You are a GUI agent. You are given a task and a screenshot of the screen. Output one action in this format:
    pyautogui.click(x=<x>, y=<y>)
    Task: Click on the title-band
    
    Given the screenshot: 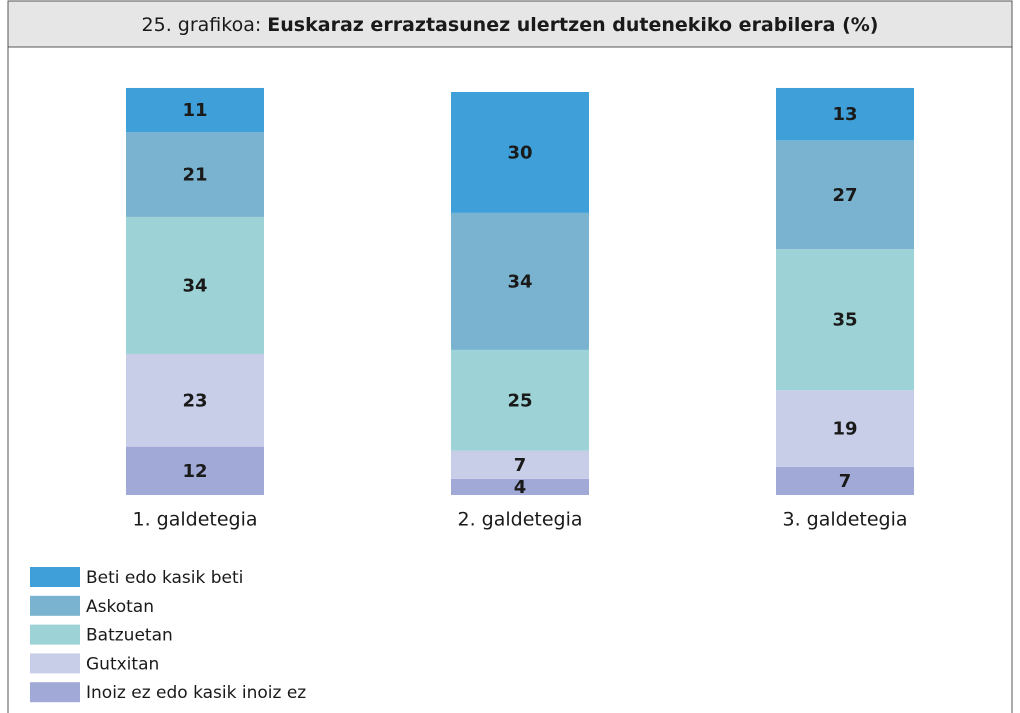 What is the action you would take?
    pyautogui.click(x=510, y=24)
    